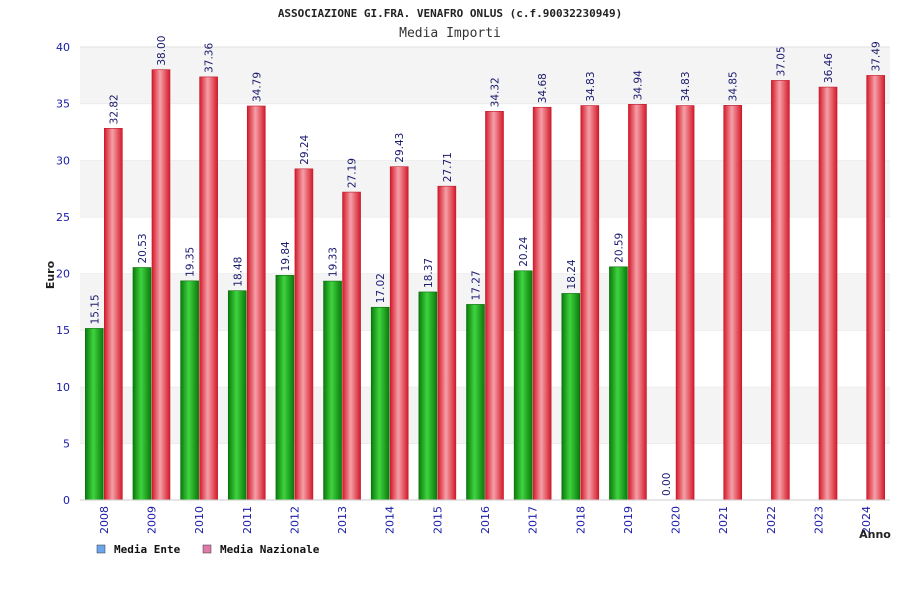  I want to click on y-tick-label: 25, so click(63, 217).